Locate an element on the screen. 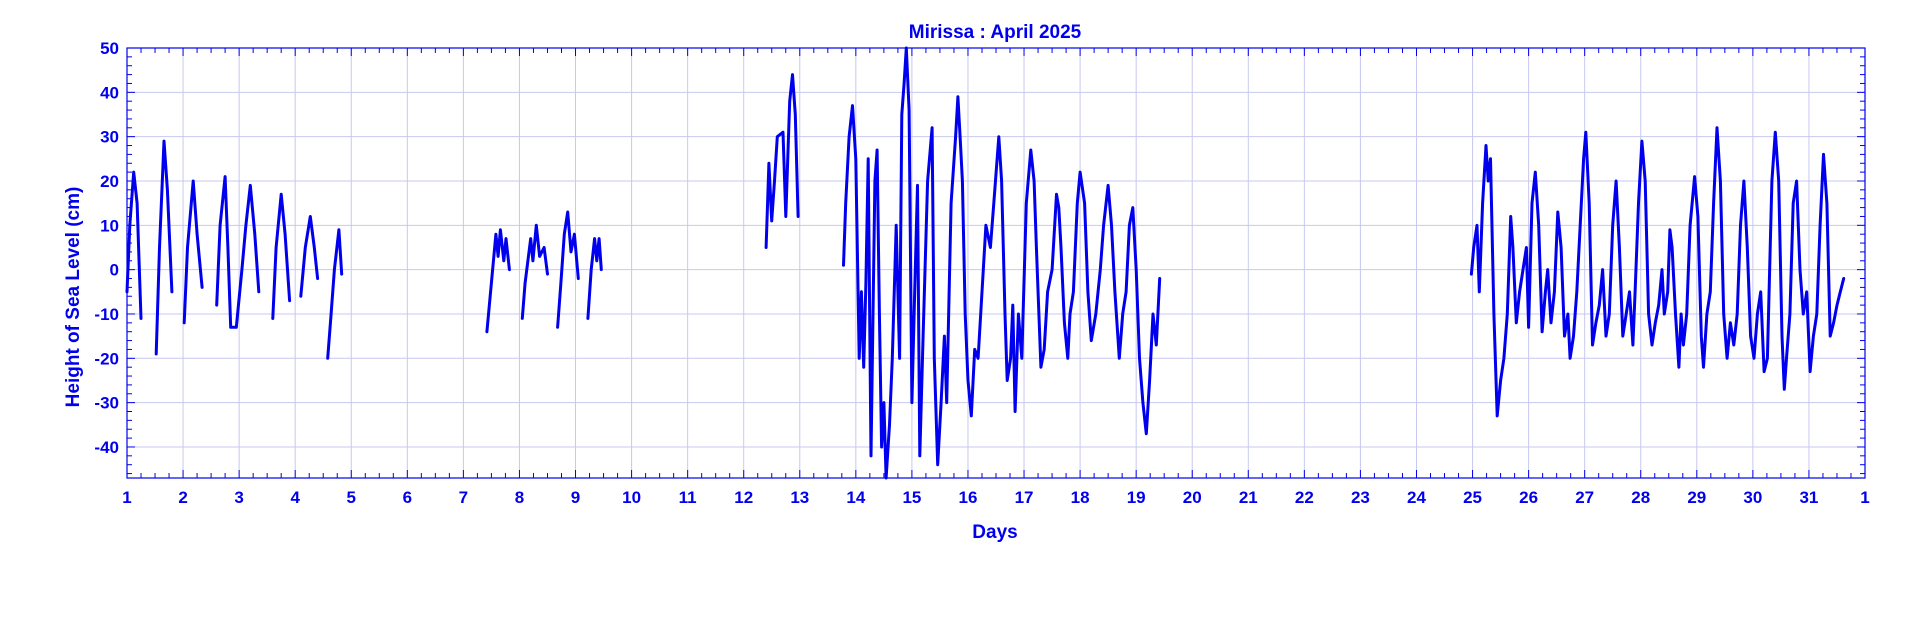 The height and width of the screenshot is (625, 1920). x-tick-label: 15 is located at coordinates (911, 497).